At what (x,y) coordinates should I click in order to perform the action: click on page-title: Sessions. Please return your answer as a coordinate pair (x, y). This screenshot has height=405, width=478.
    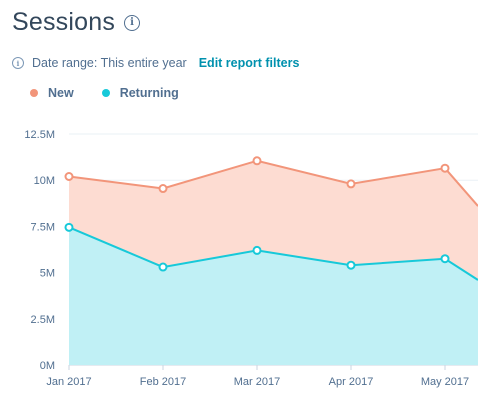
    Looking at the image, I should click on (64, 22).